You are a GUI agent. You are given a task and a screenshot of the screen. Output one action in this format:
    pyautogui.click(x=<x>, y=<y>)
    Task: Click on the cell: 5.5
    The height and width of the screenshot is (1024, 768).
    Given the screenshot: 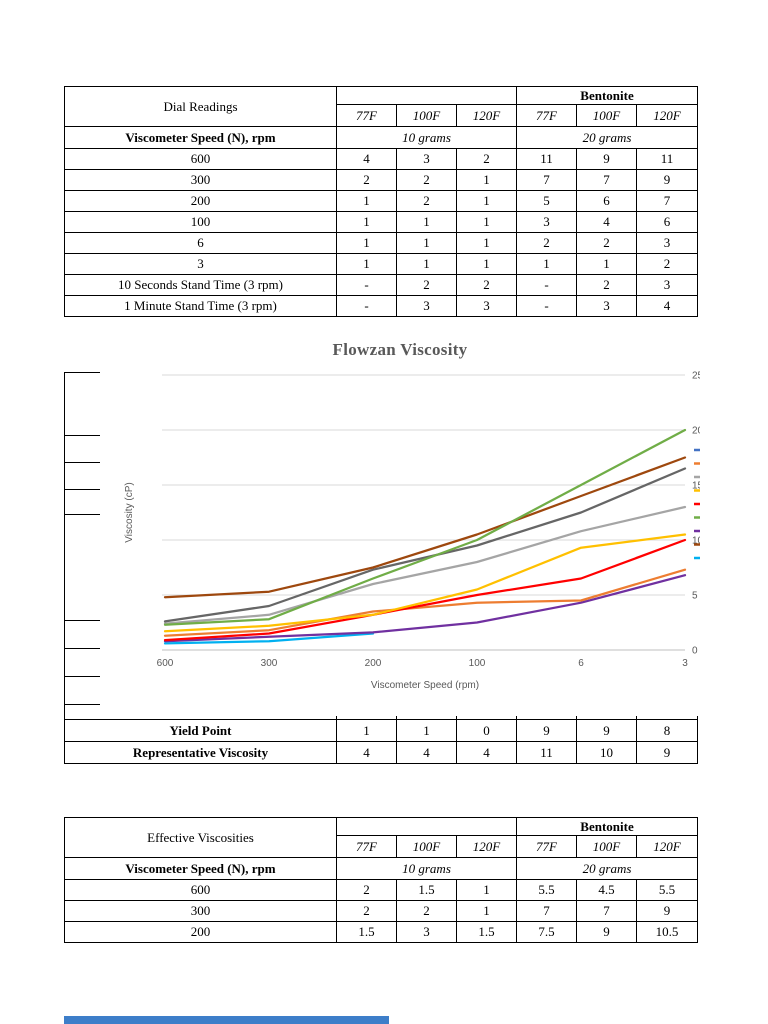 What is the action you would take?
    pyautogui.click(x=547, y=890)
    